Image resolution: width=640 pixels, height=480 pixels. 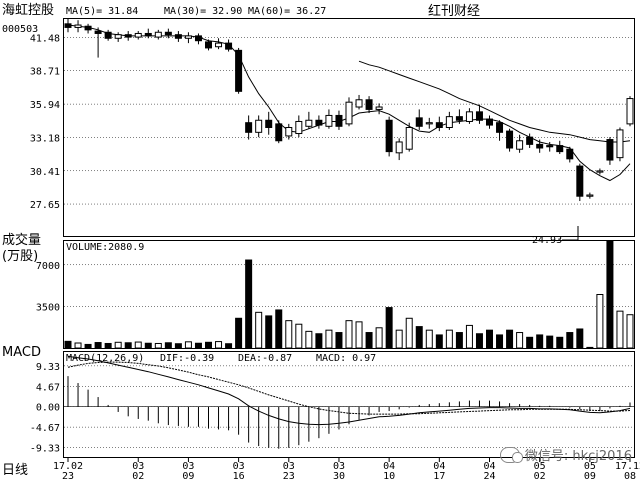 I want to click on y-tick-label: 41.48, so click(x=45, y=38).